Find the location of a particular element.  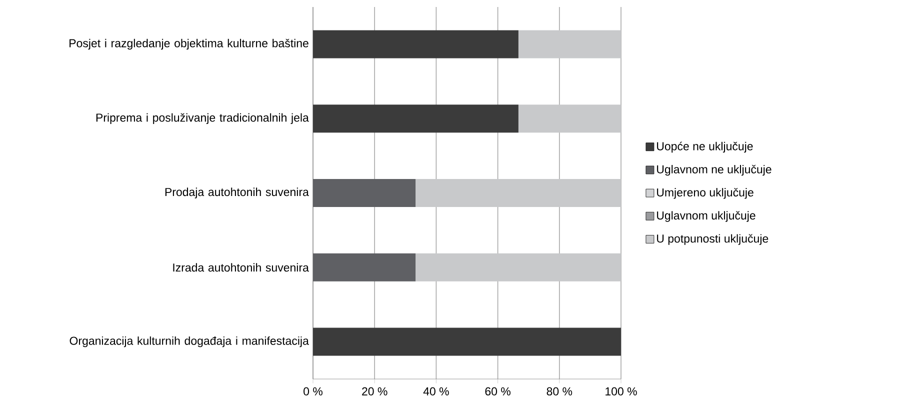

legend-label: Uopće ne uključuje is located at coordinates (705, 147).